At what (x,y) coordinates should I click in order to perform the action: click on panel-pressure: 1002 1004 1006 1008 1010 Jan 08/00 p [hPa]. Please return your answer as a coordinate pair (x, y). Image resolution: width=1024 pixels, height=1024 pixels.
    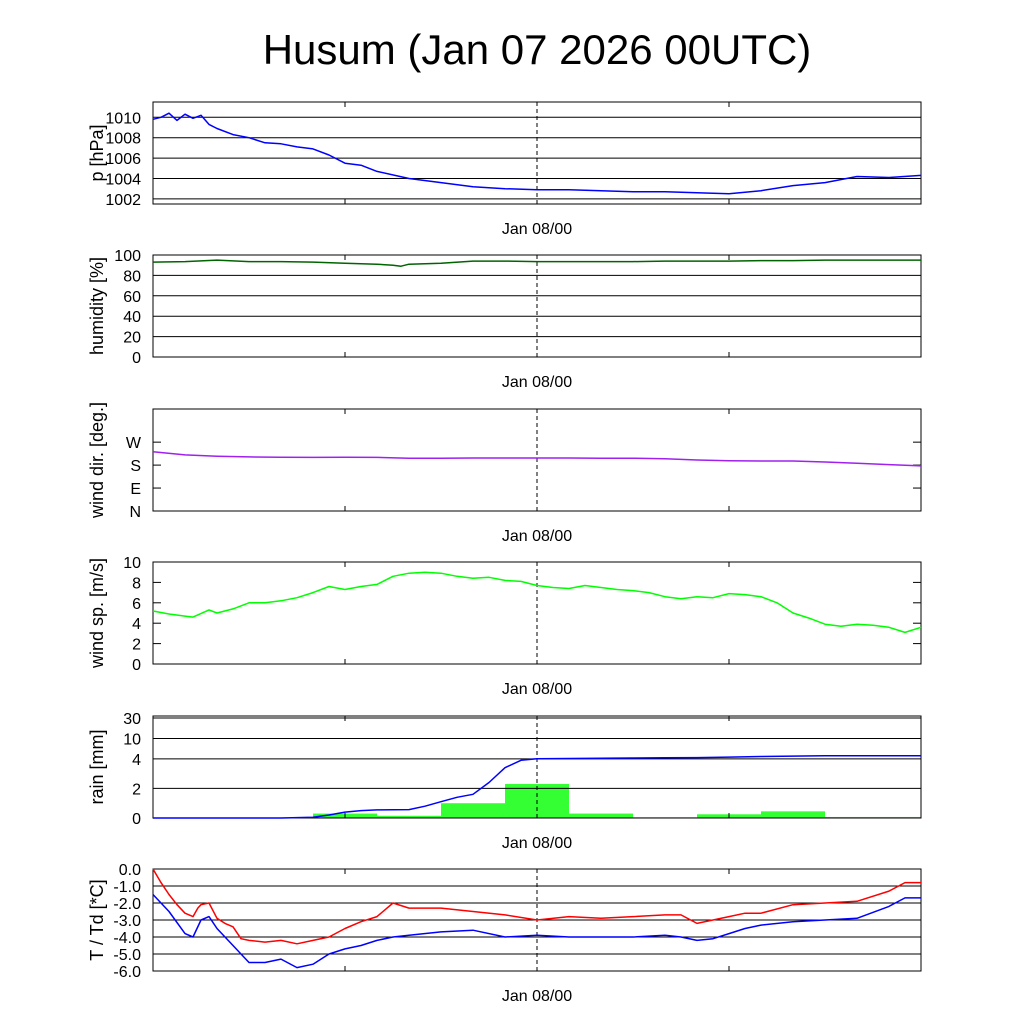
    Looking at the image, I should click on (504, 169).